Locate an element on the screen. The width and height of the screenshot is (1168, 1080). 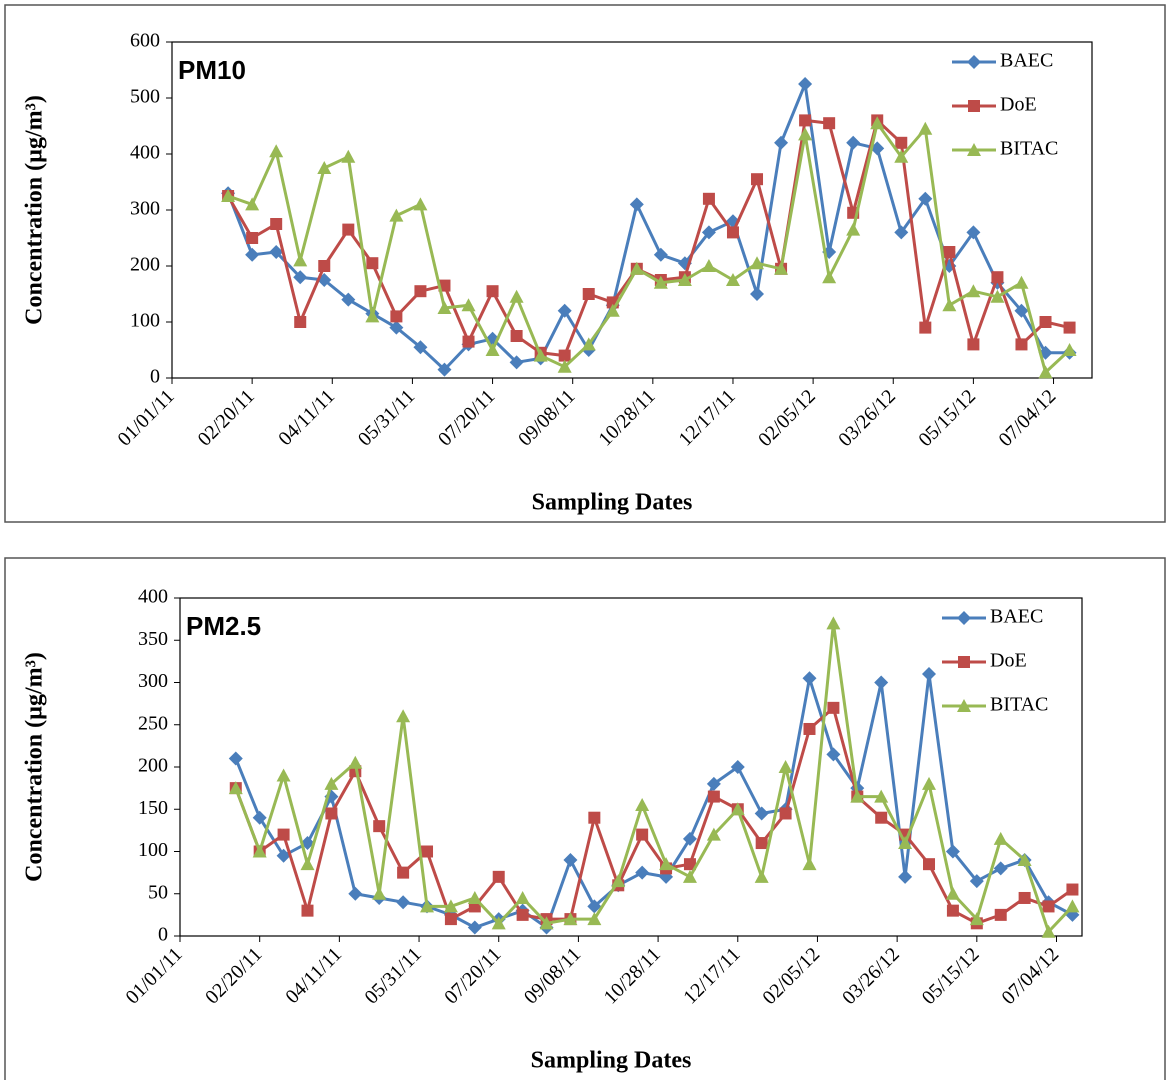
x-tick-label: 05/15/12 is located at coordinates (947, 418).